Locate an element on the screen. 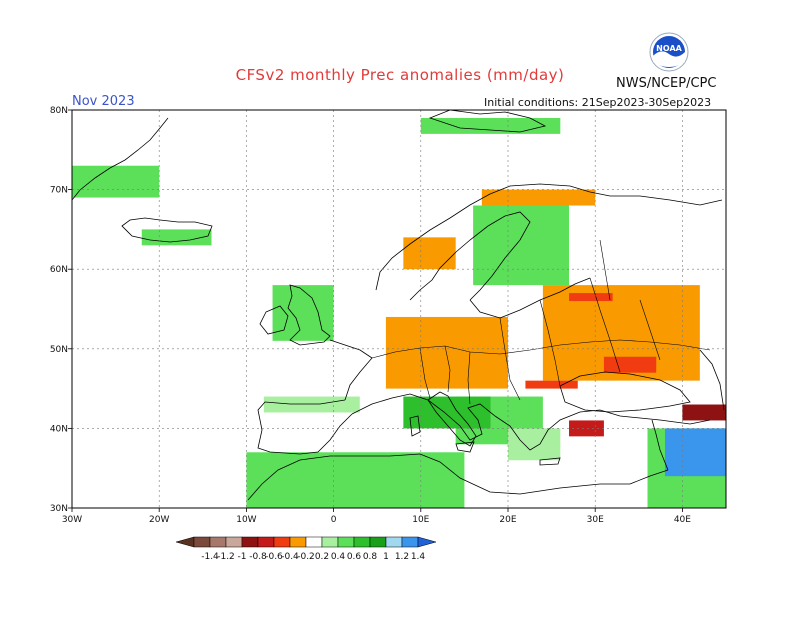 This screenshot has height=618, width=800. coast-sicily is located at coordinates (465, 447).